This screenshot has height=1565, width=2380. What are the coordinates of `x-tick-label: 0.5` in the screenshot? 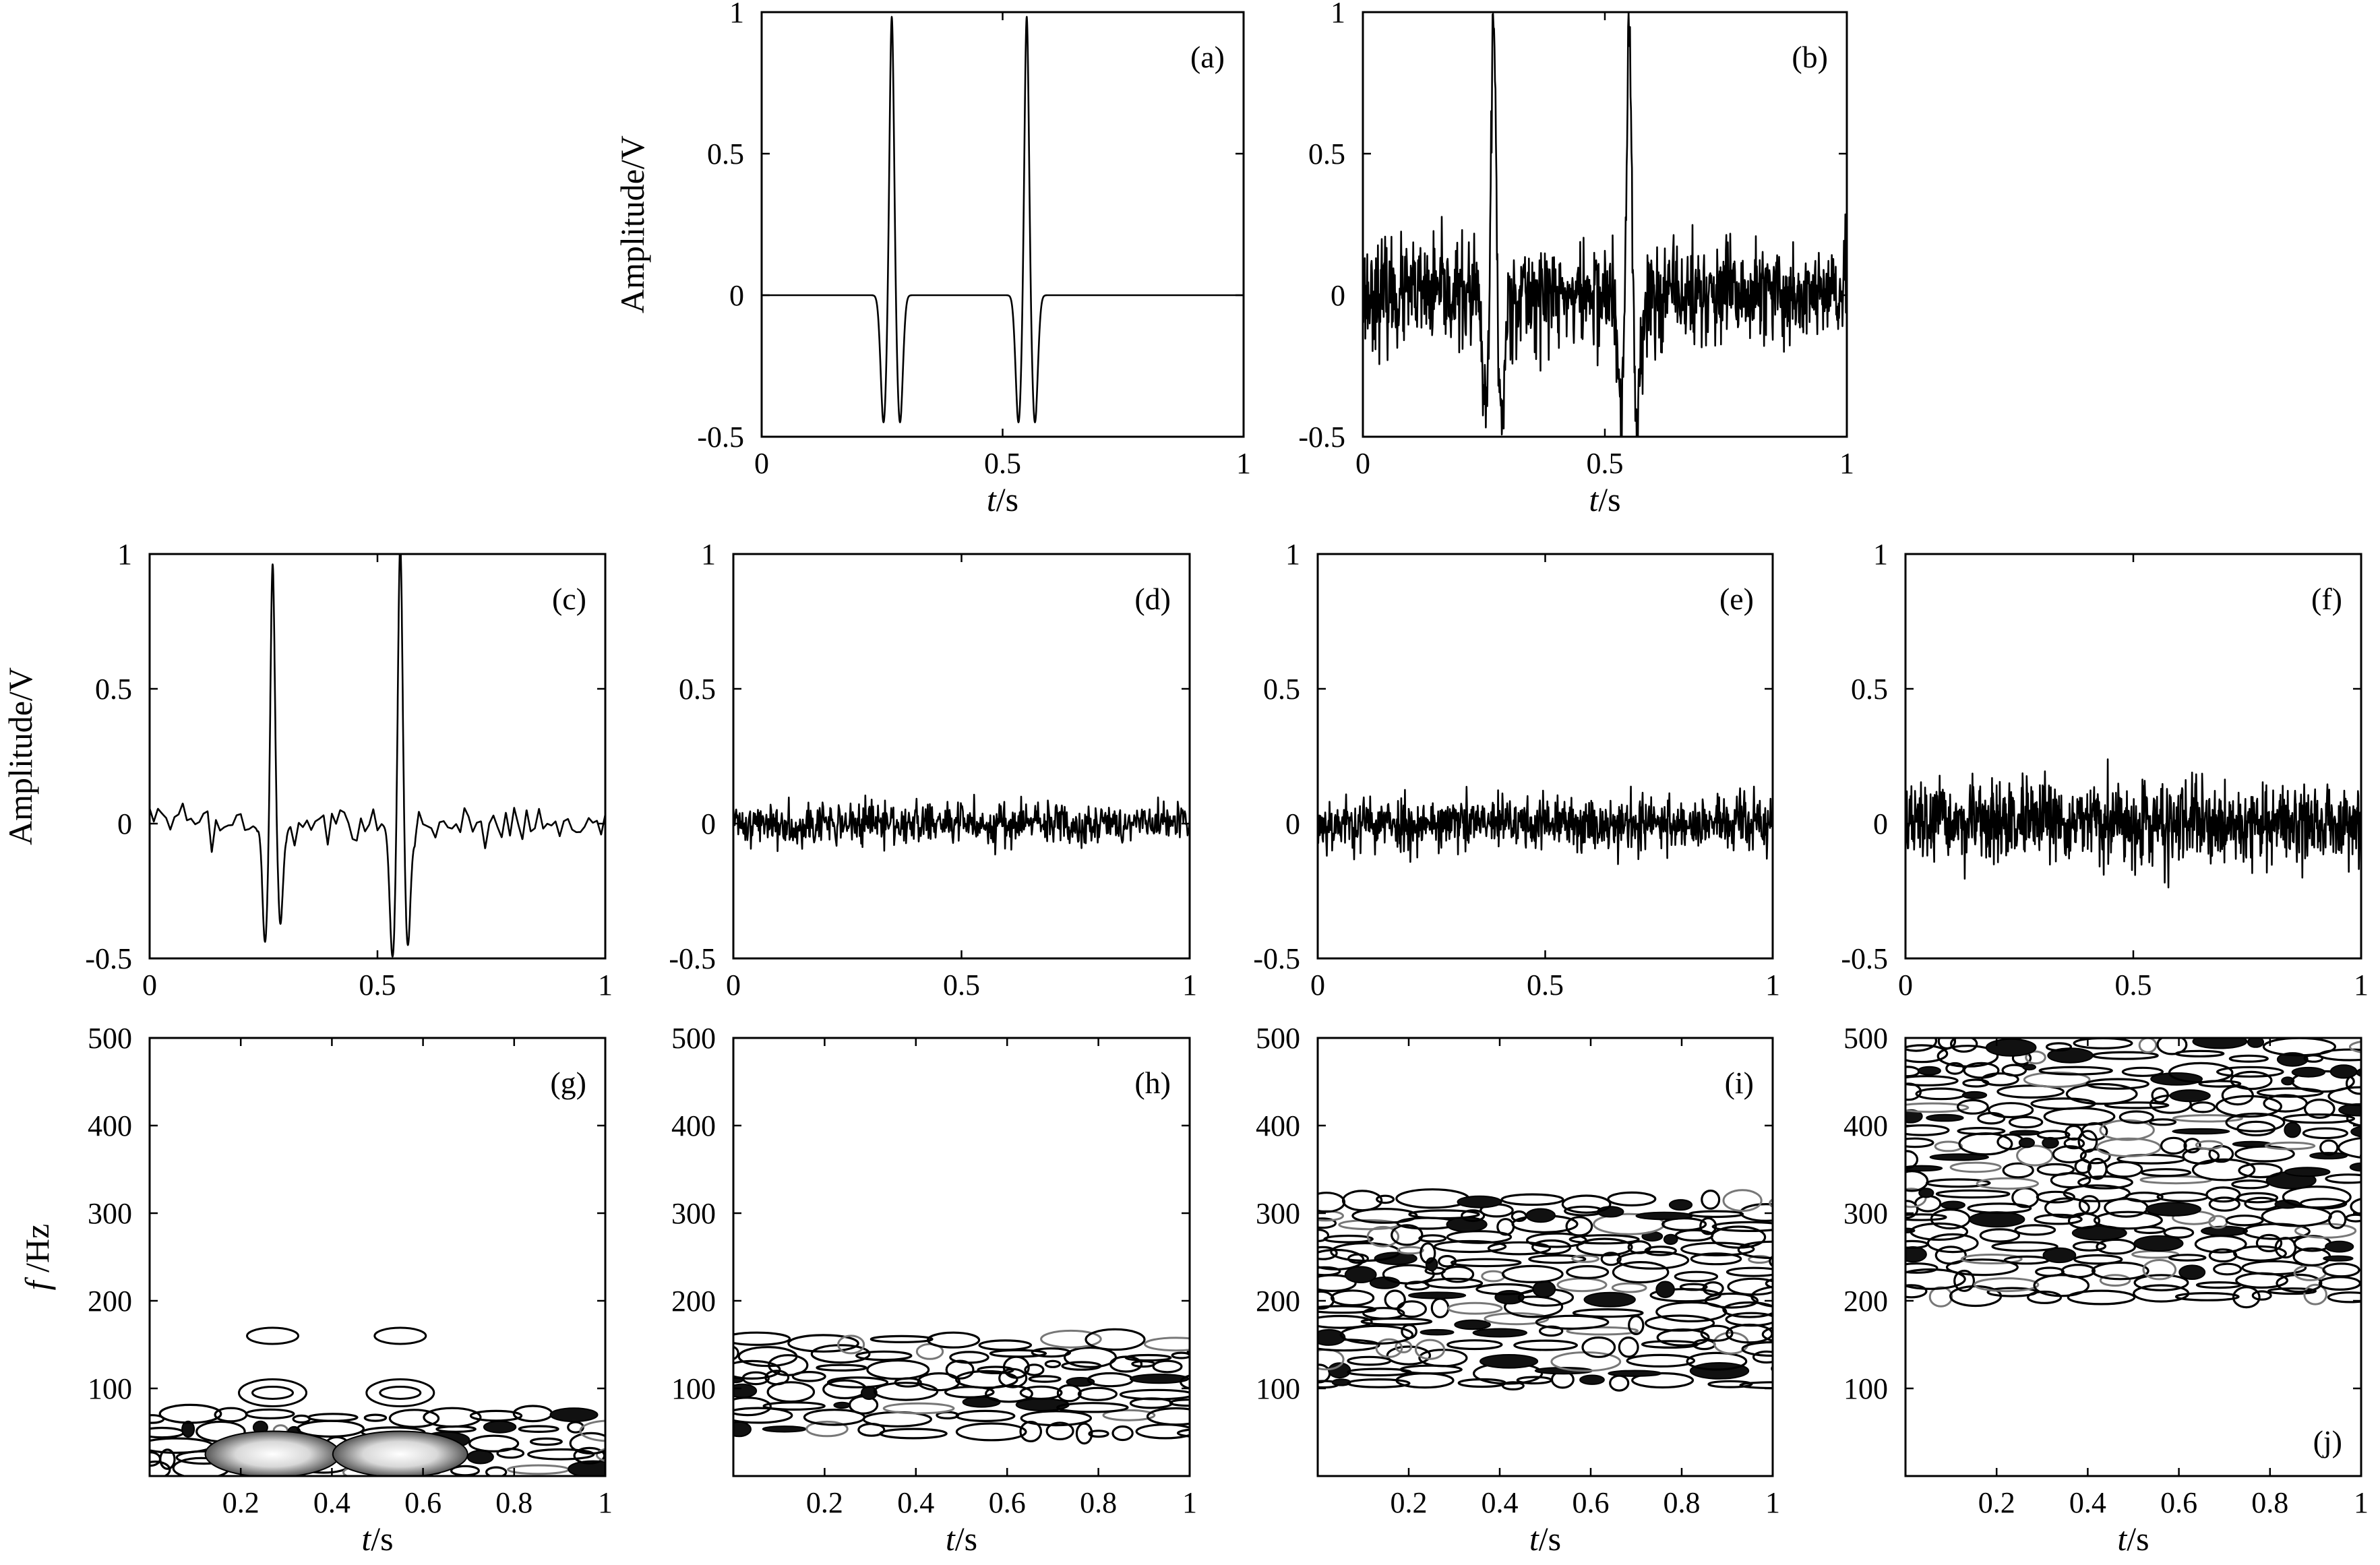 It's located at (961, 985).